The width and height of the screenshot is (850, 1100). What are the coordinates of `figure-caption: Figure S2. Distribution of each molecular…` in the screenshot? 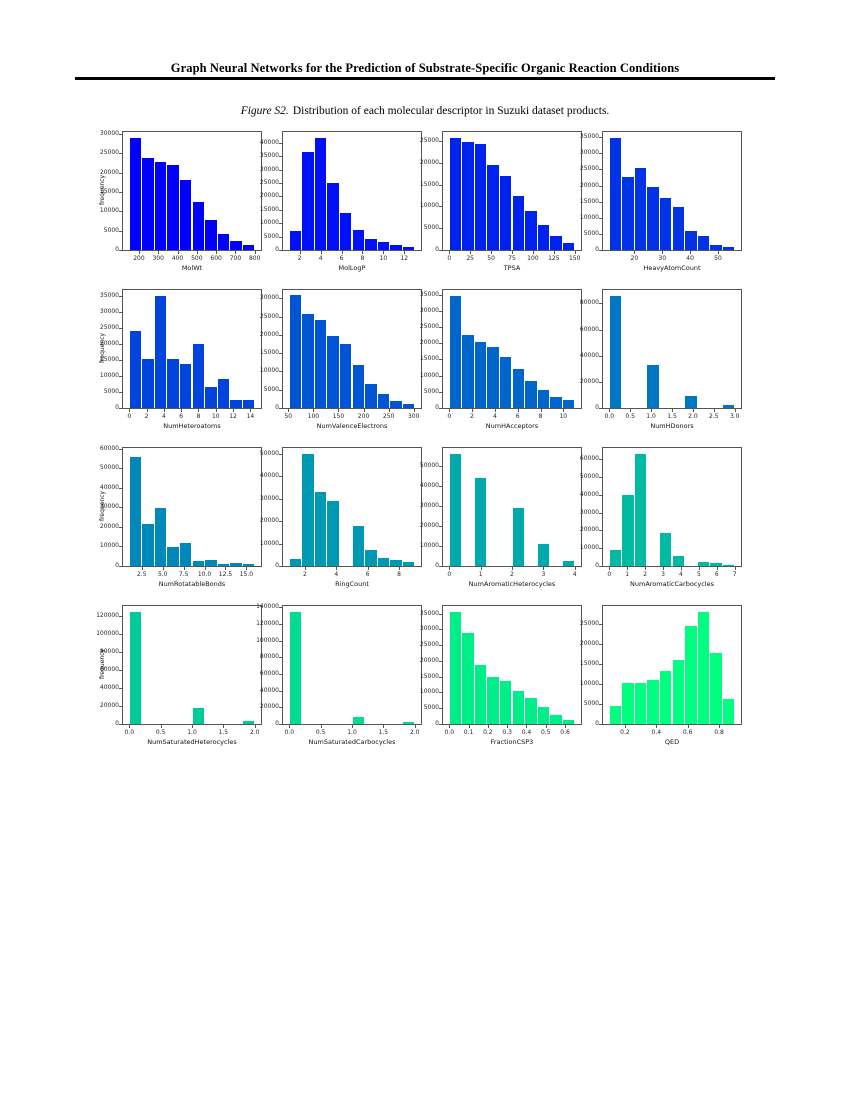 It's located at (425, 111).